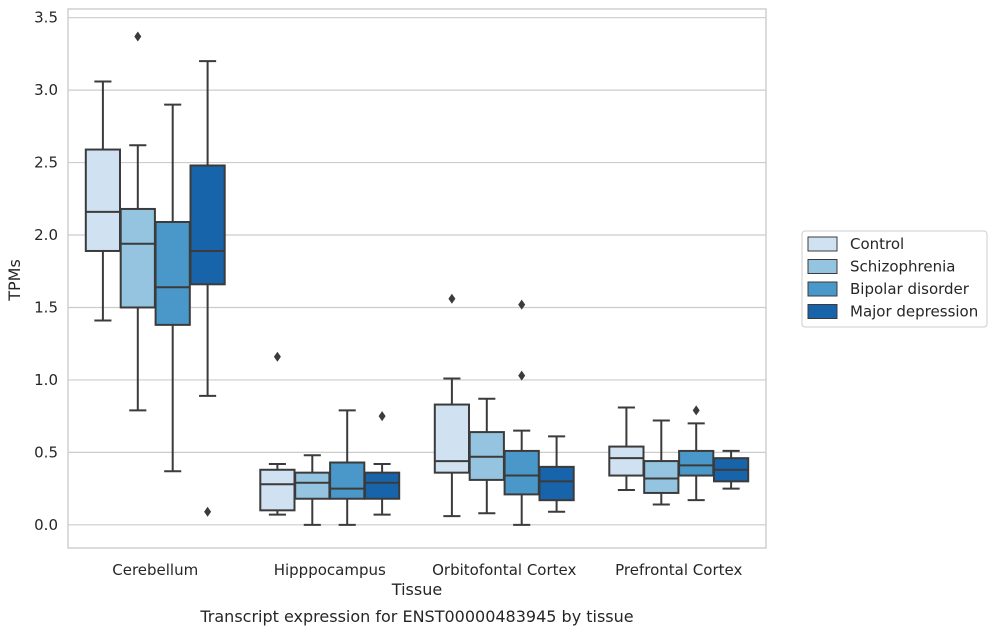 The height and width of the screenshot is (634, 997). I want to click on y-tick-label: 2.0, so click(46, 235).